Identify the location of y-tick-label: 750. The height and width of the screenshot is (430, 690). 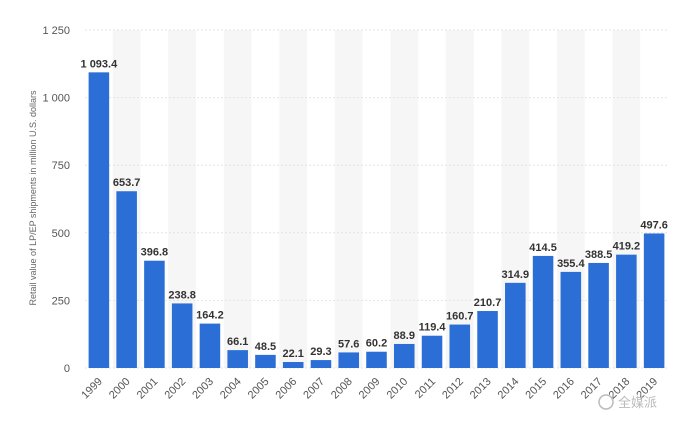
(61, 166).